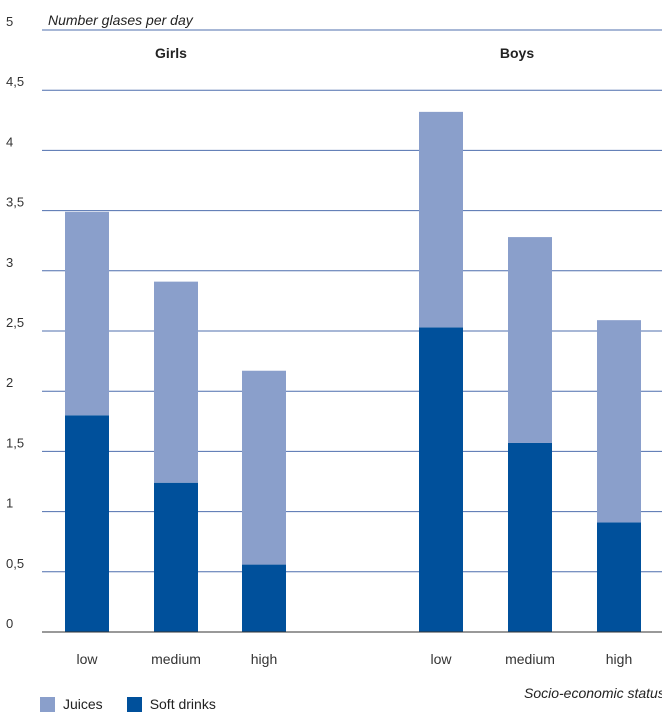  I want to click on bar-juices-boys-low, so click(441, 219).